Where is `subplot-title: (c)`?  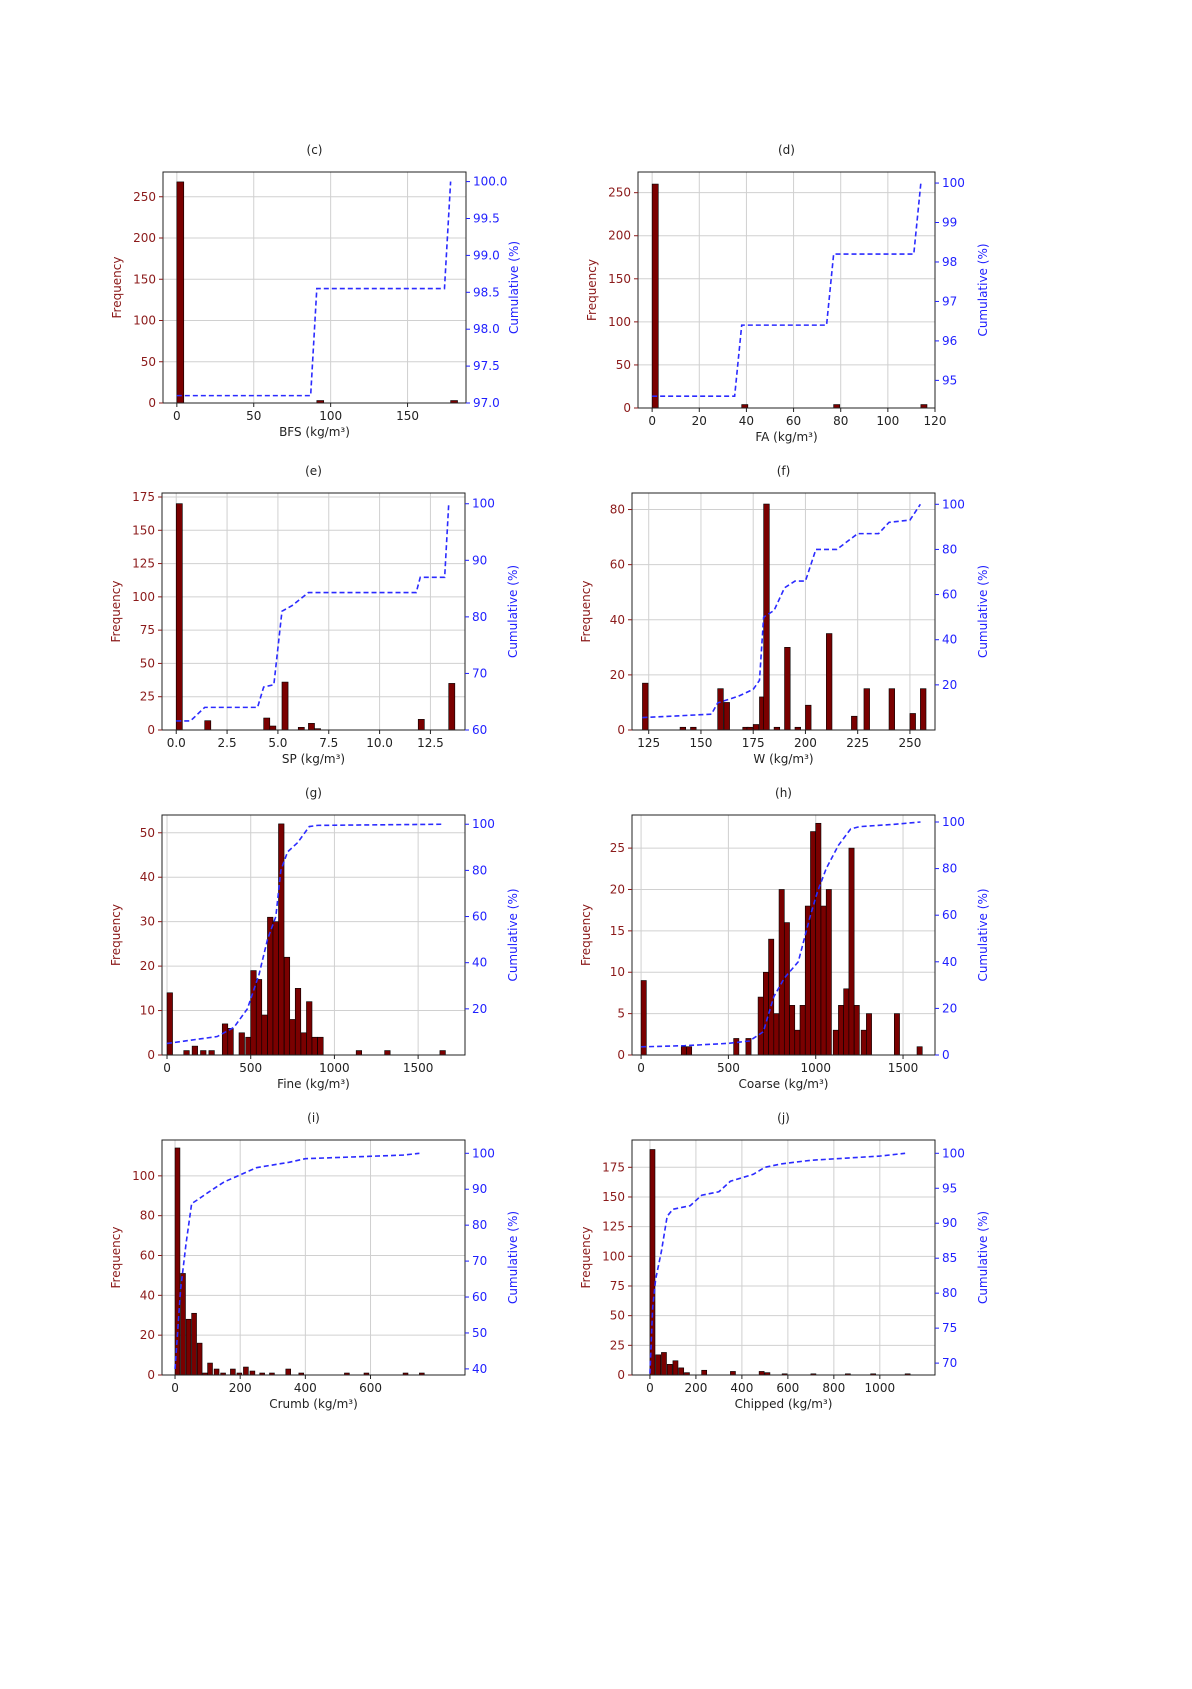 subplot-title: (c) is located at coordinates (315, 150).